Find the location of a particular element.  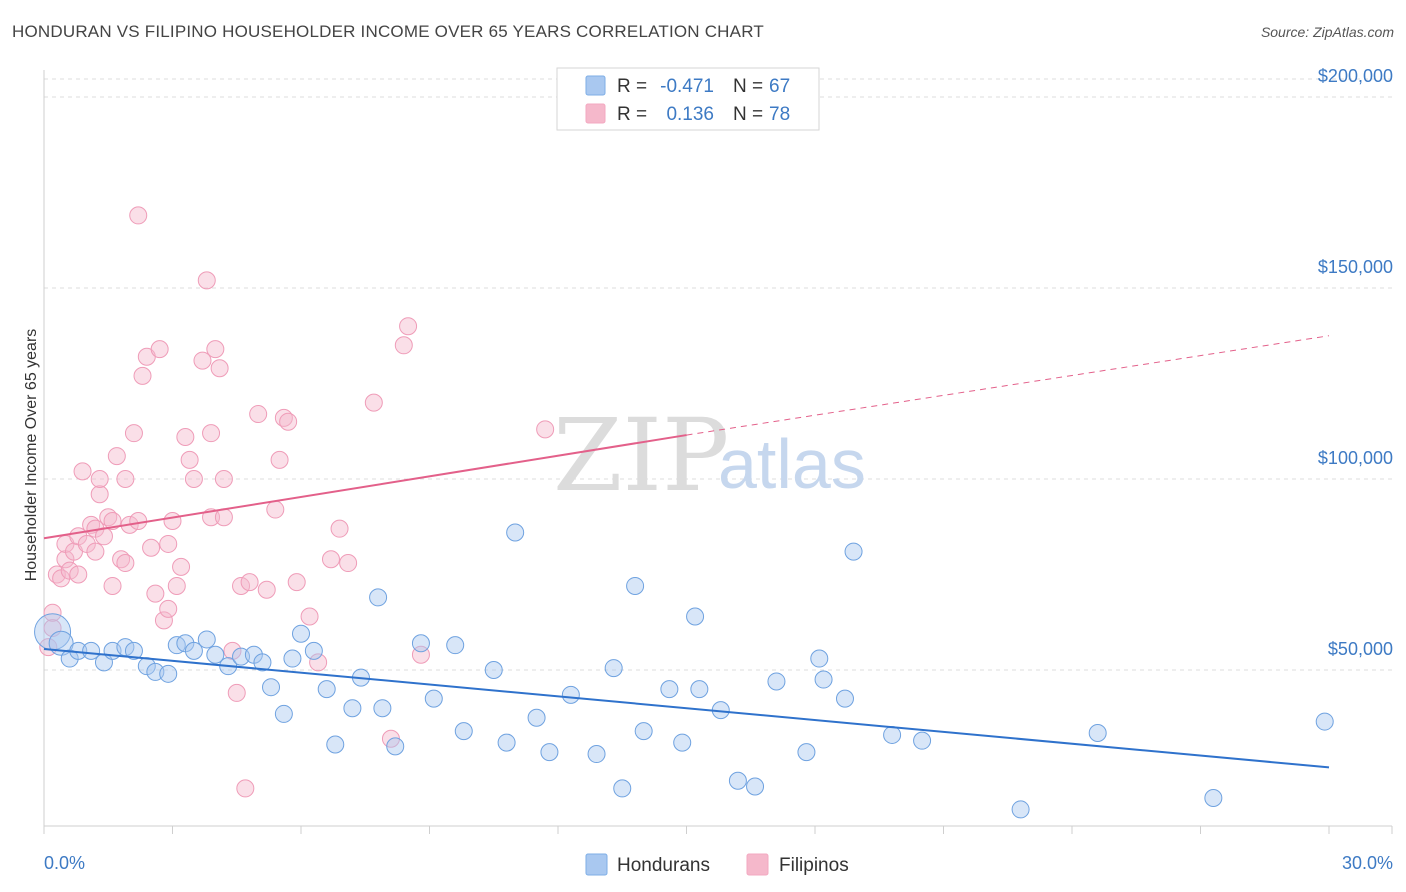

legend-r-value-filipinos: 0.136 is located at coordinates (690, 114).